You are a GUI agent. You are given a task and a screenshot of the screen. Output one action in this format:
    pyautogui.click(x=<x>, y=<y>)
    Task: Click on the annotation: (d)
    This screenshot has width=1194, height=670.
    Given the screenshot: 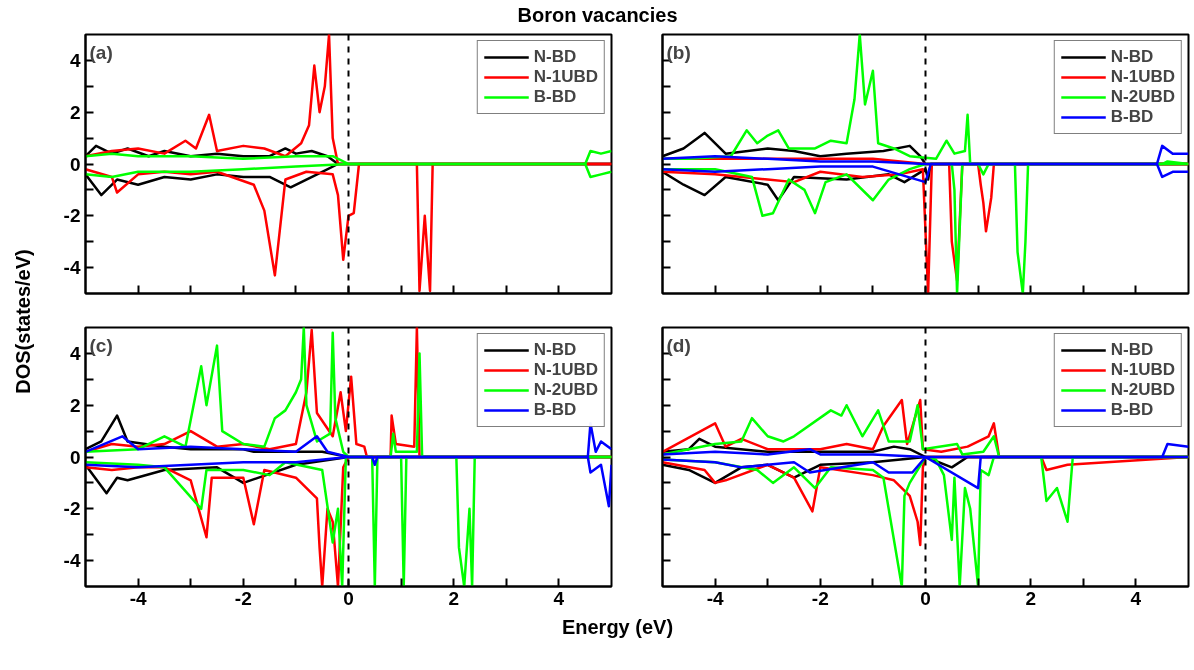 What is the action you would take?
    pyautogui.click(x=678, y=345)
    